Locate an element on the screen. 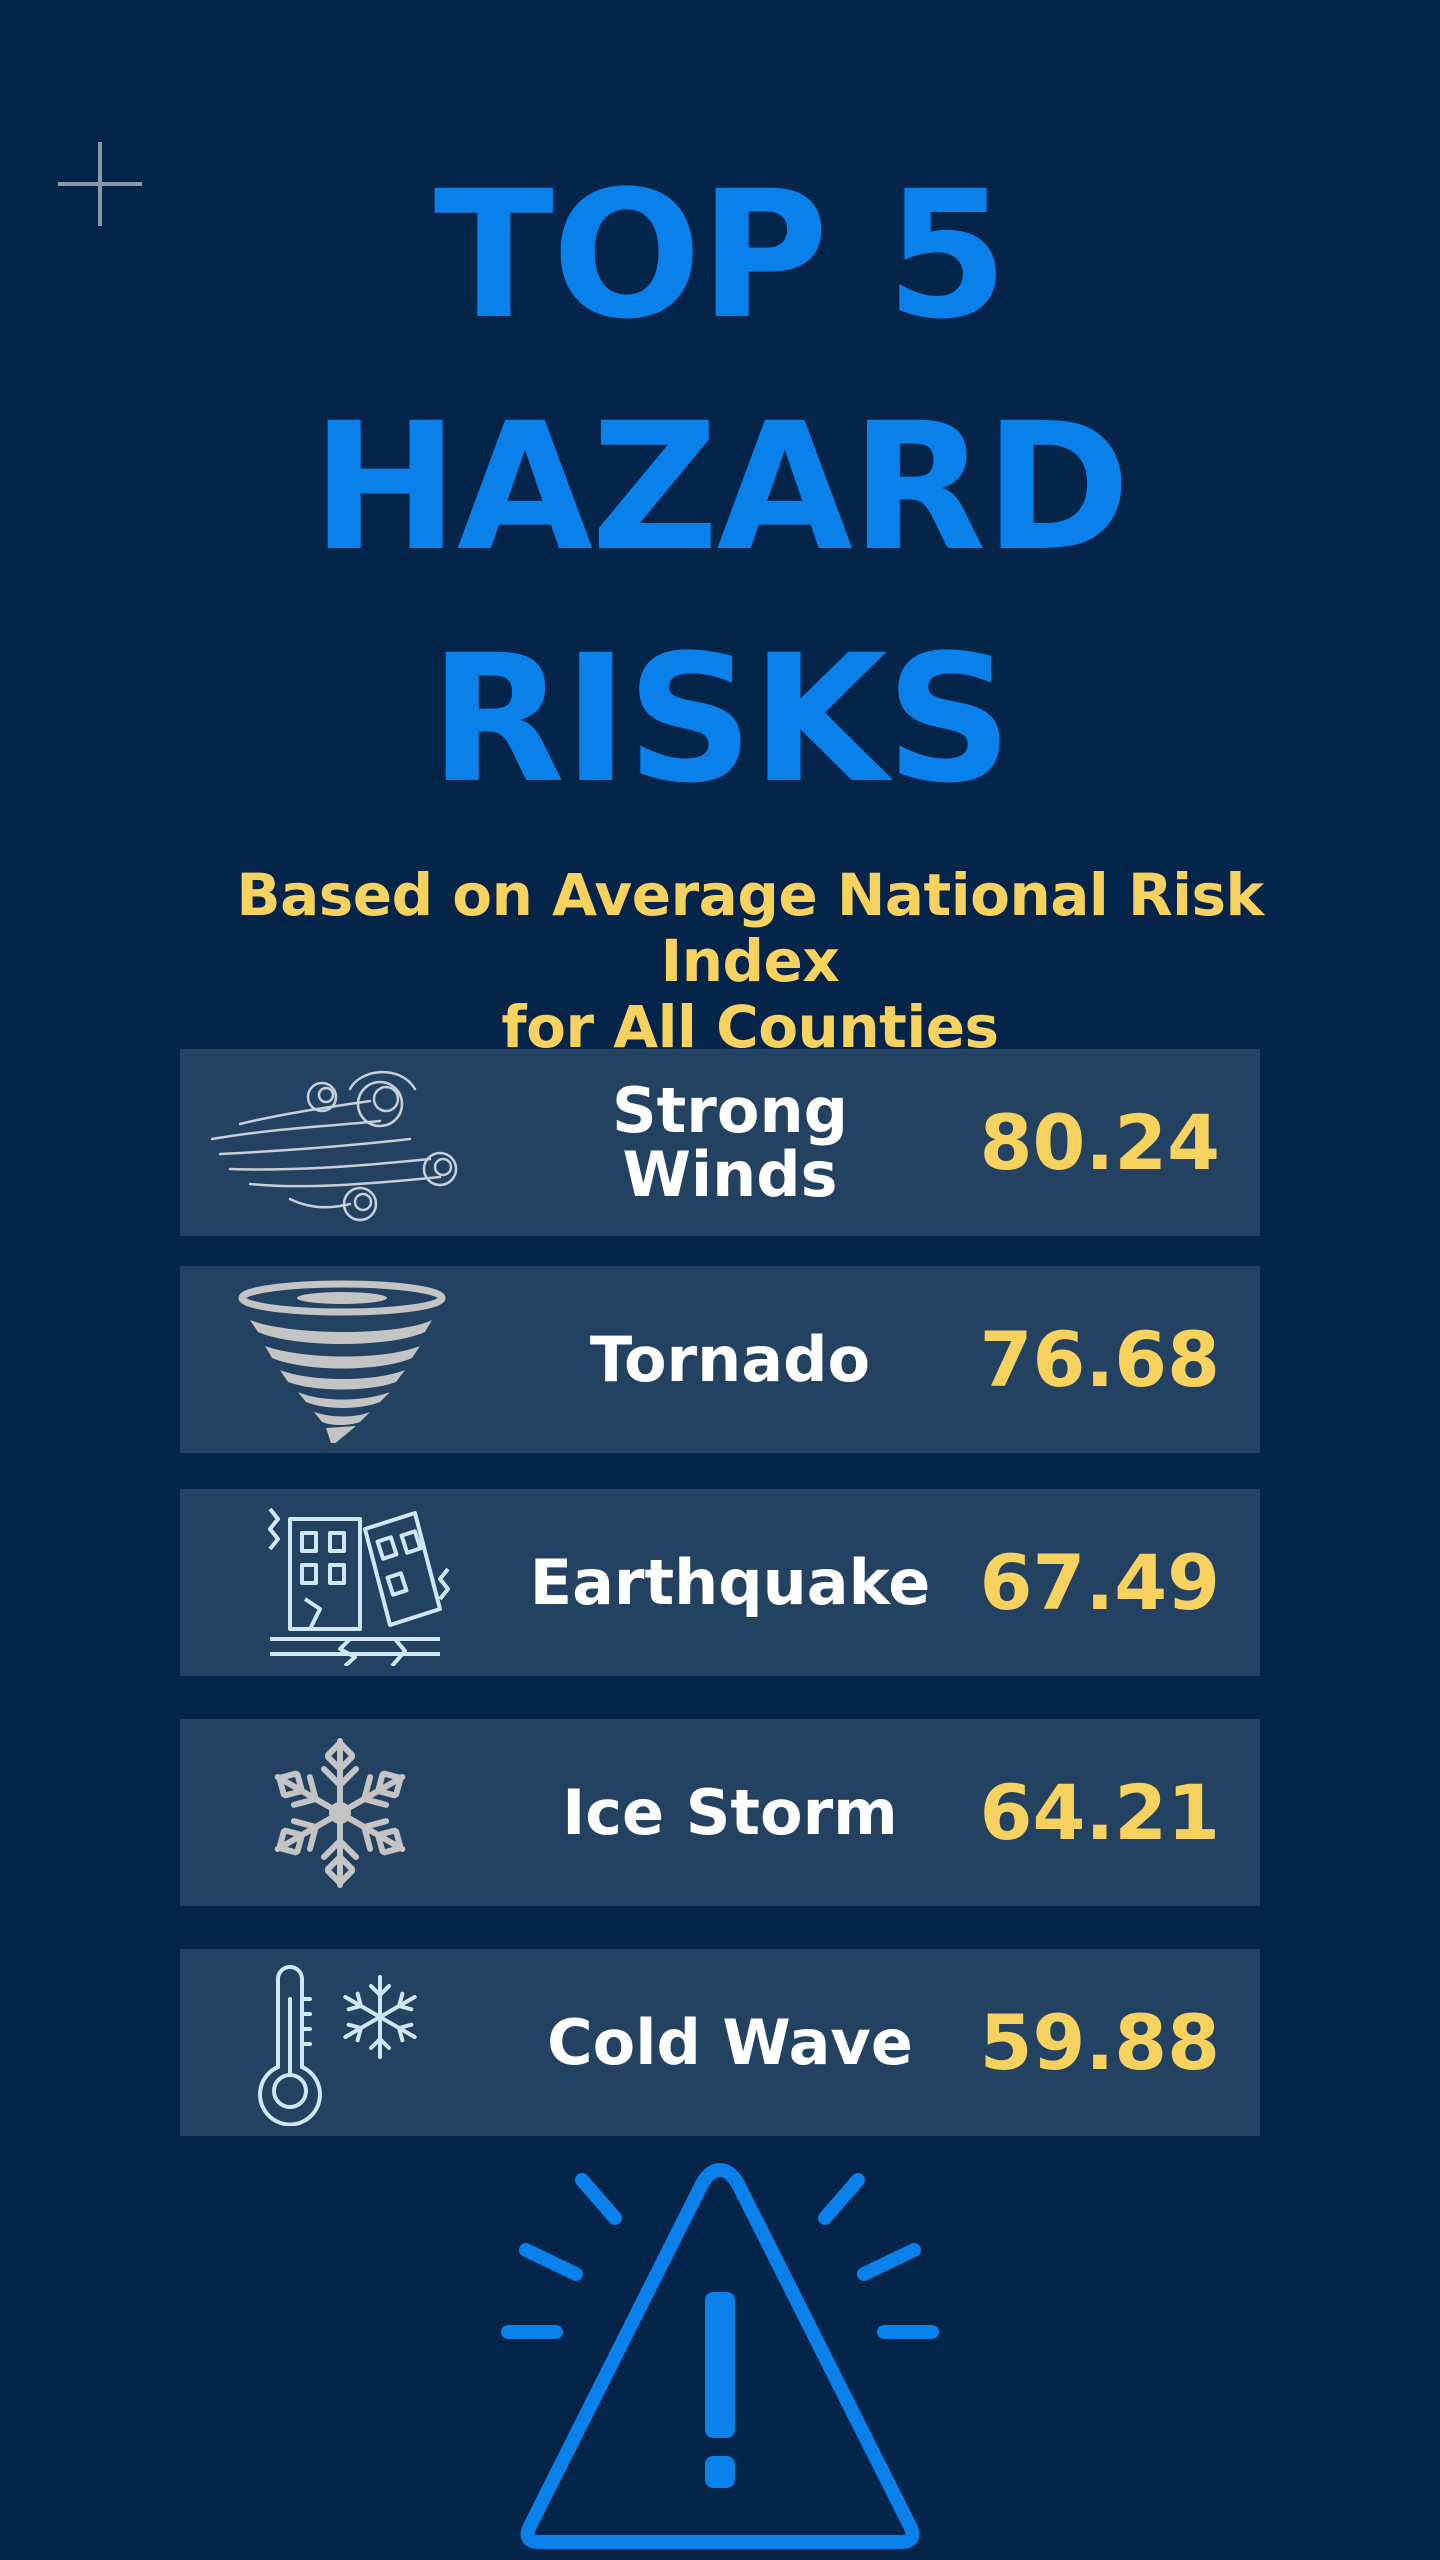  hazard-name: Ice Storm is located at coordinates (730, 1812).